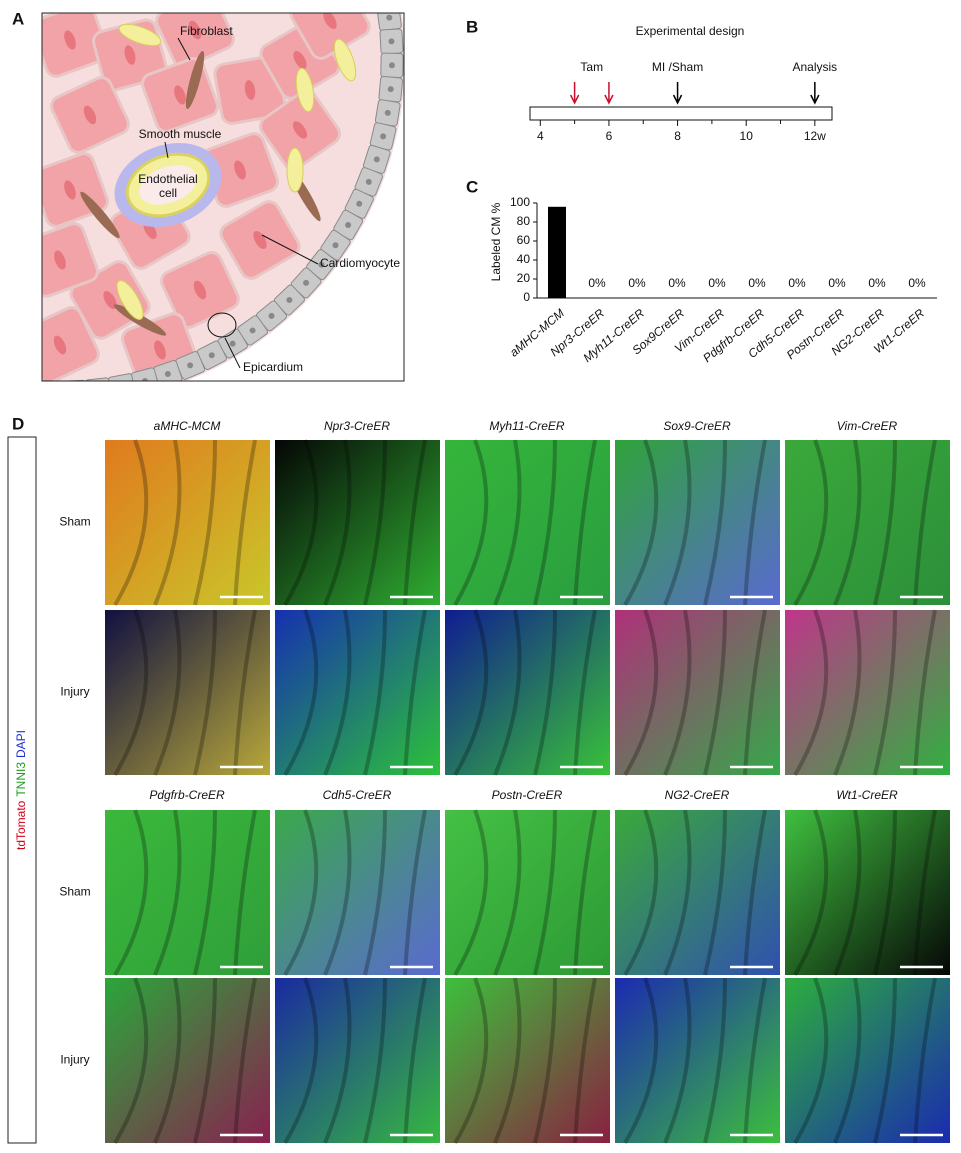 This screenshot has width=961, height=1153. I want to click on column-title: Postn-CreER, so click(527, 795).